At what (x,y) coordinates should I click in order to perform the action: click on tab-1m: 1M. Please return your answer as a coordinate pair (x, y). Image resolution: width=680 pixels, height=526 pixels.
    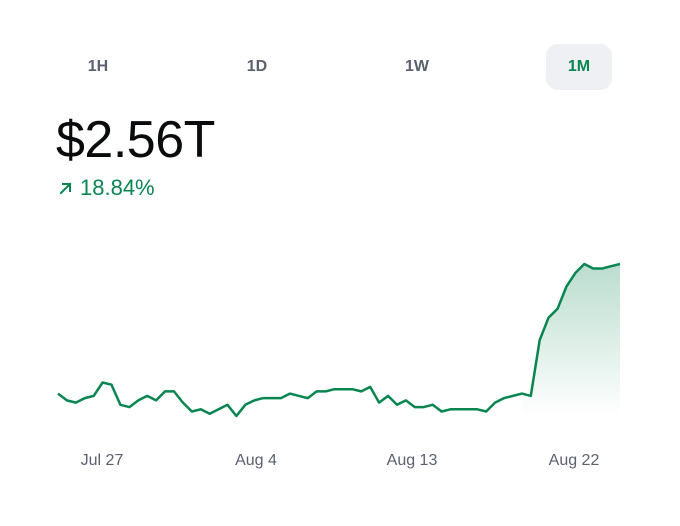
    Looking at the image, I should click on (579, 67).